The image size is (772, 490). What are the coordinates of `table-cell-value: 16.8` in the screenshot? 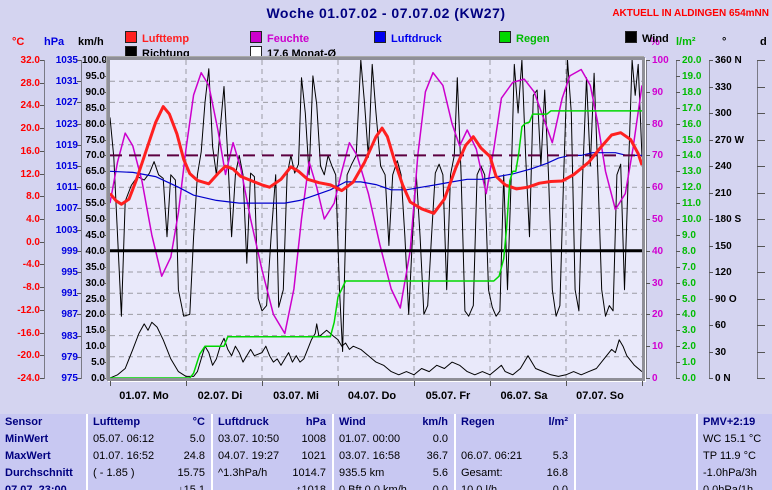 It's located at (557, 473).